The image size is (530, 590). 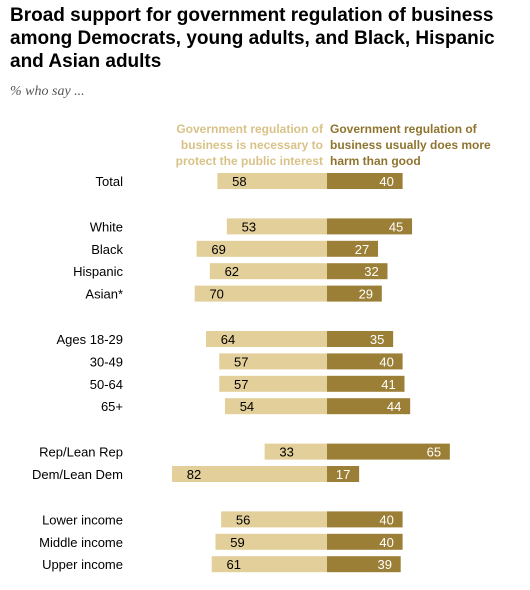 I want to click on bar-right-value: 29, so click(x=366, y=294).